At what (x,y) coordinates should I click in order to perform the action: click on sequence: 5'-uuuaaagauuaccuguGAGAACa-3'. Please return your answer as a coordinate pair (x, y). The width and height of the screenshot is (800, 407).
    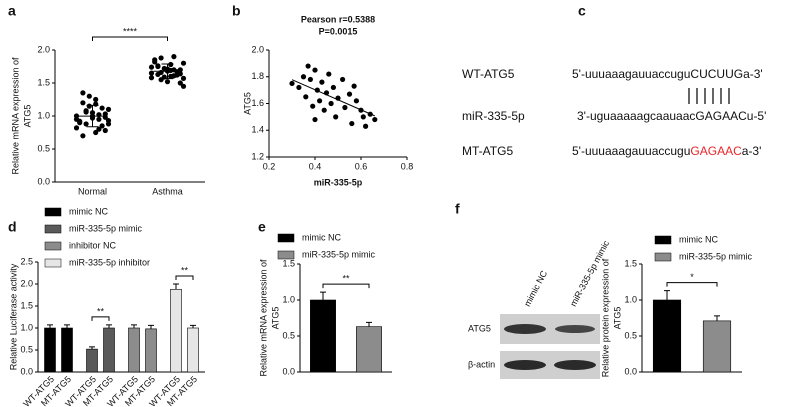
    Looking at the image, I should click on (666, 151).